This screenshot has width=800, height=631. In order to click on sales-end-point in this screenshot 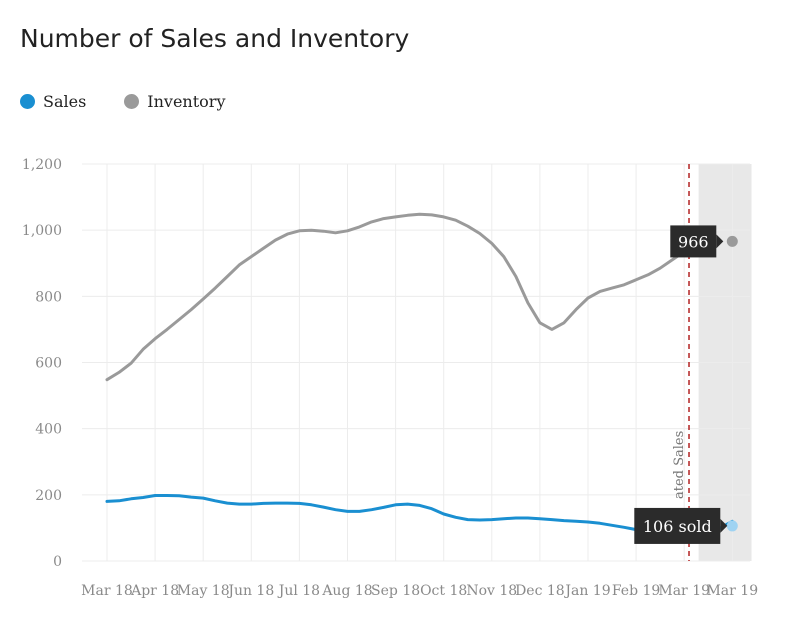, I will do `click(732, 526)`.